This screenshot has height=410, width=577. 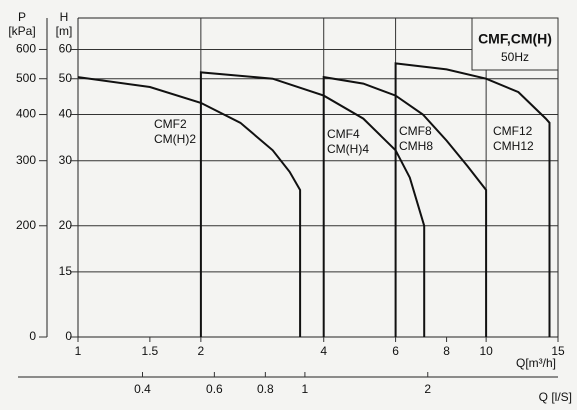 What do you see at coordinates (175, 139) in the screenshot?
I see `curve-label: CM(H)2` at bounding box center [175, 139].